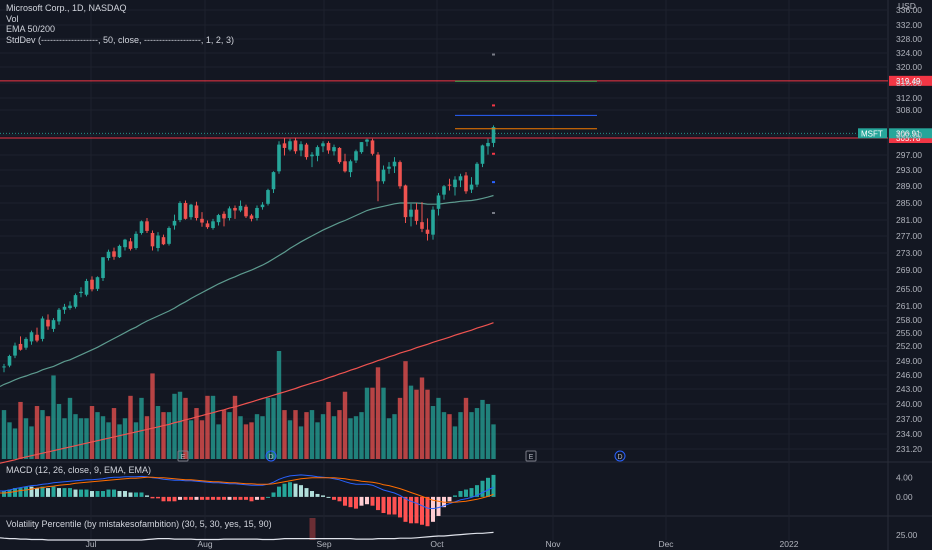 The width and height of the screenshot is (932, 550). What do you see at coordinates (466, 109) in the screenshot?
I see `horizontal-levels: 319.49 305.78 MSFT 306.91` at bounding box center [466, 109].